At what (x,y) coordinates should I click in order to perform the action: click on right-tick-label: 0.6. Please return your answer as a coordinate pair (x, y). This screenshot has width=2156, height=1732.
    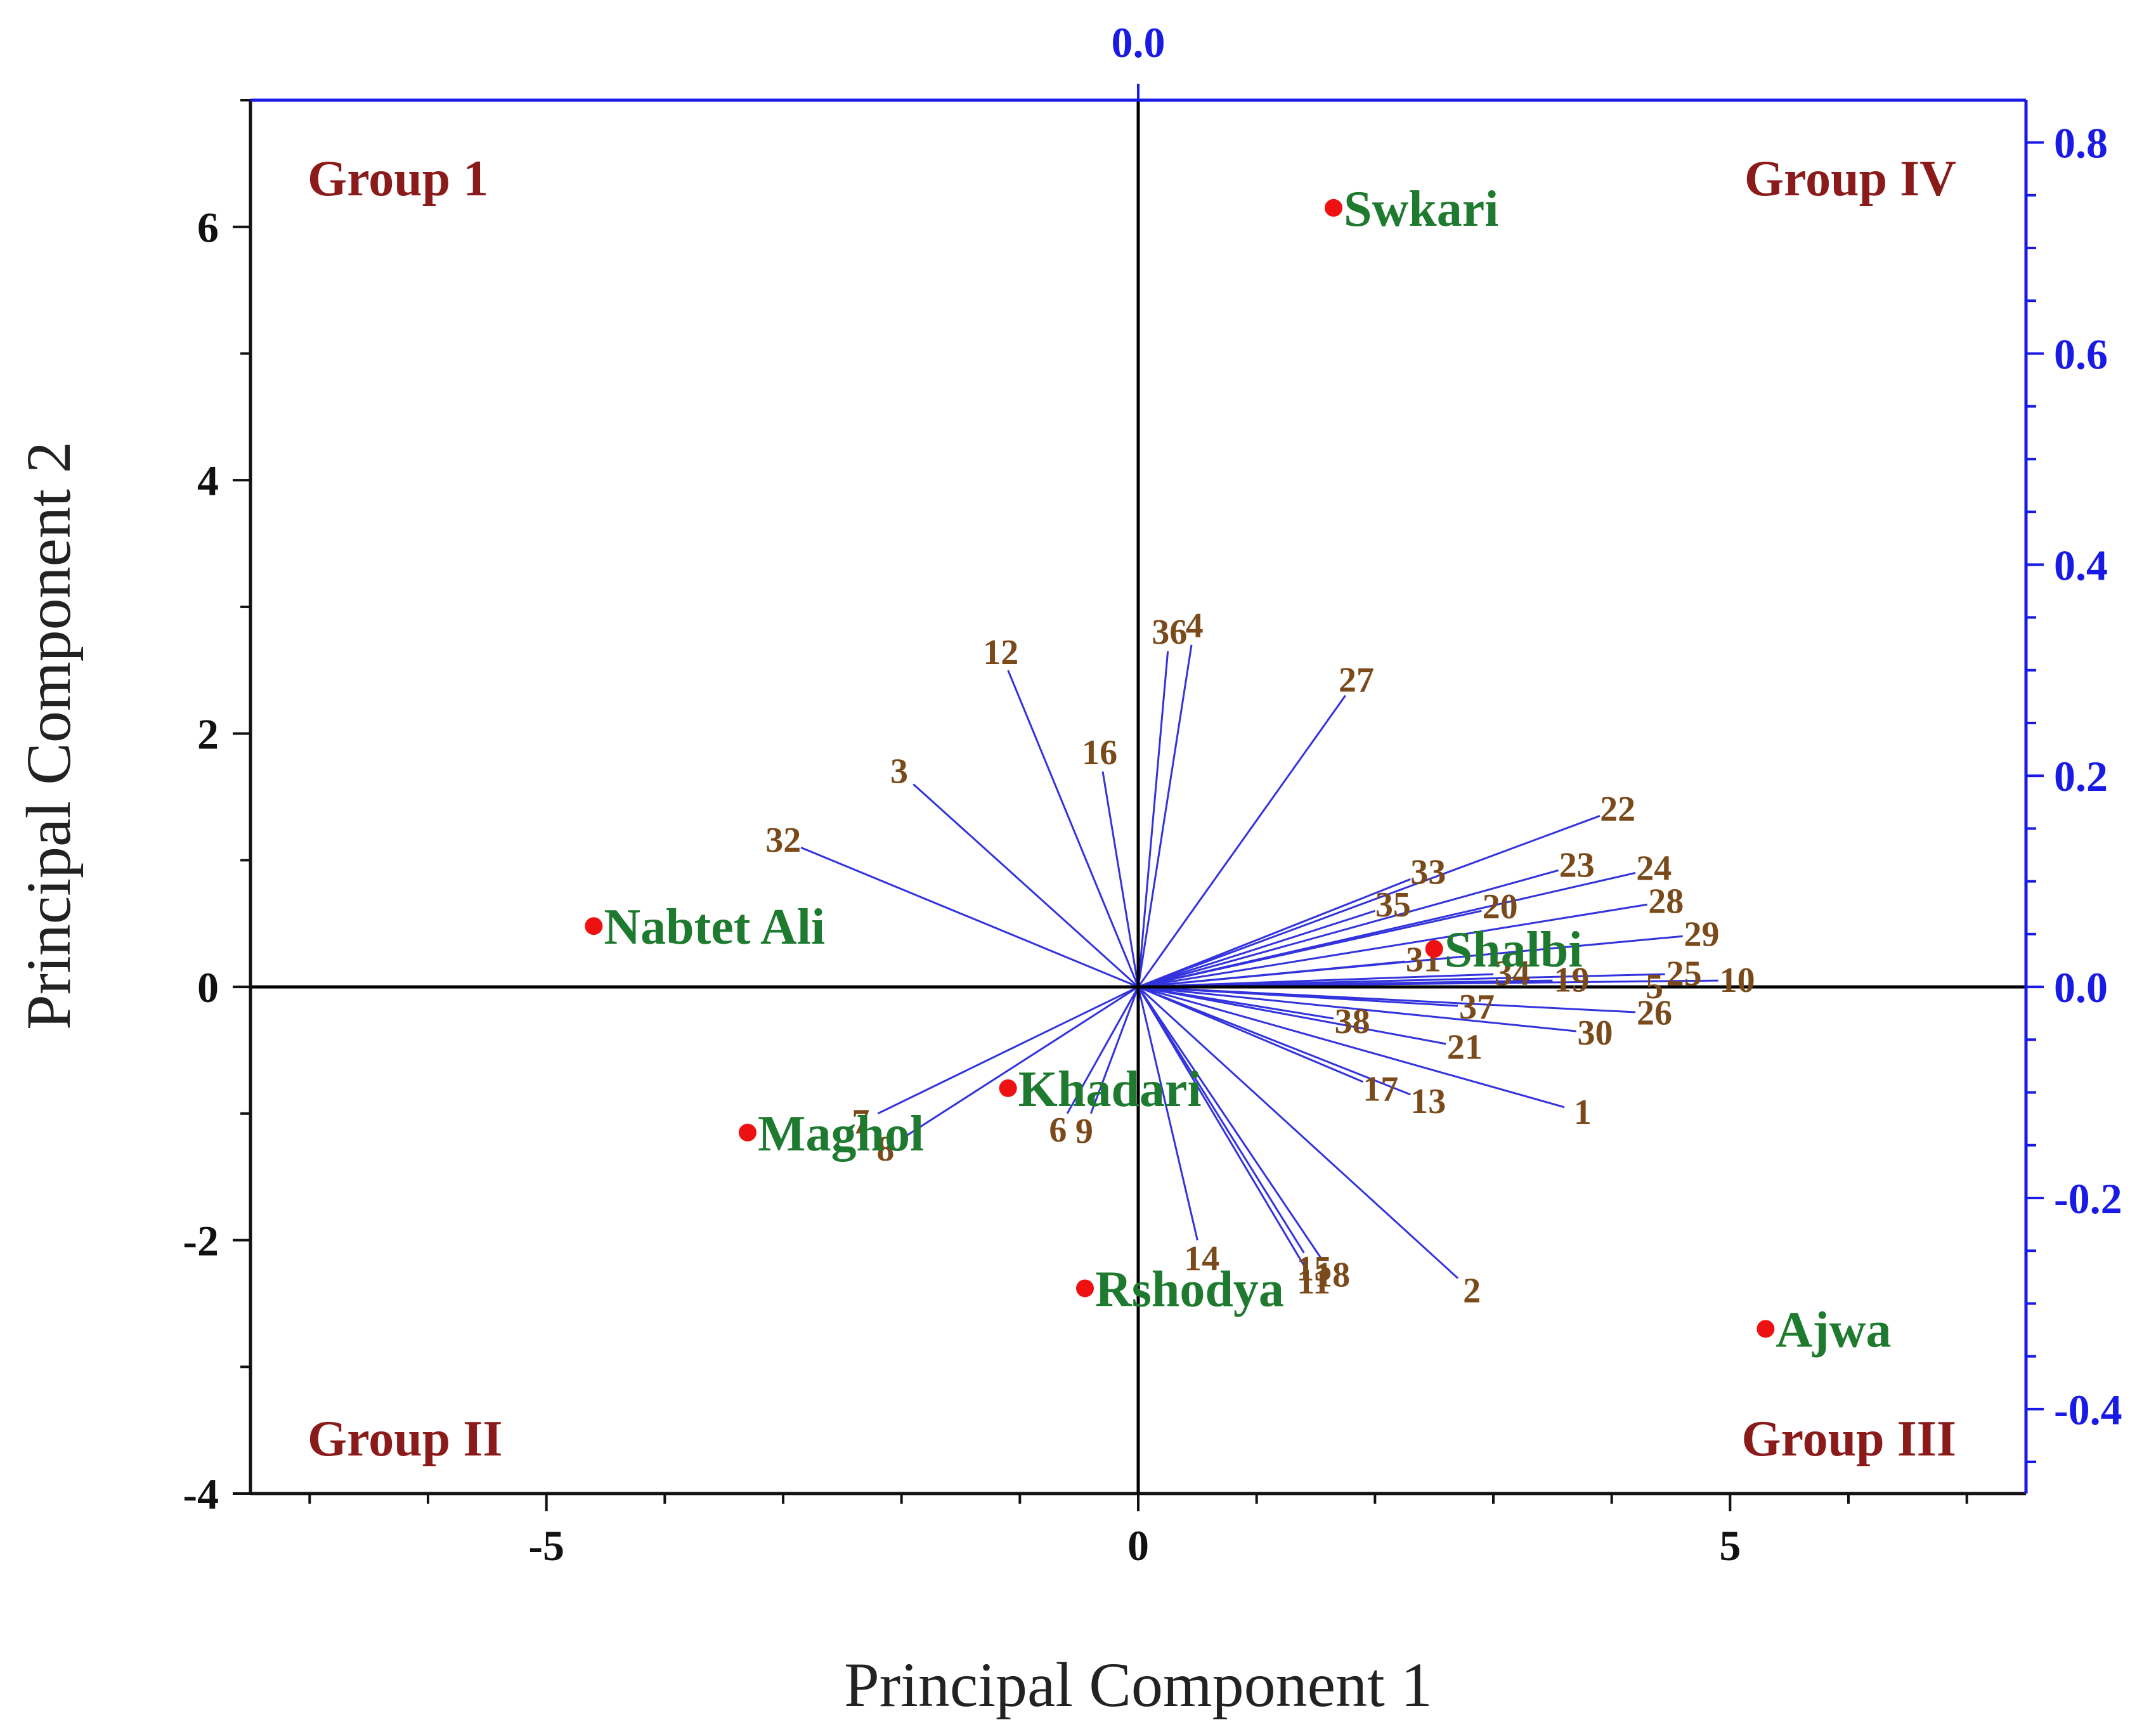
    Looking at the image, I should click on (2081, 354).